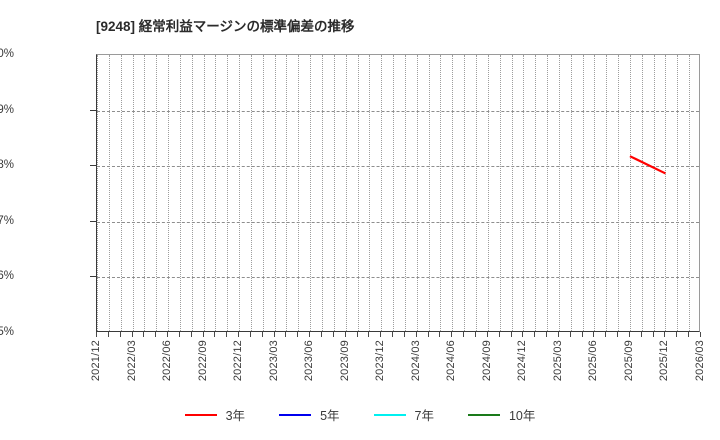  What do you see at coordinates (380, 361) in the screenshot?
I see `x-axis-tick-label: 2023/12` at bounding box center [380, 361].